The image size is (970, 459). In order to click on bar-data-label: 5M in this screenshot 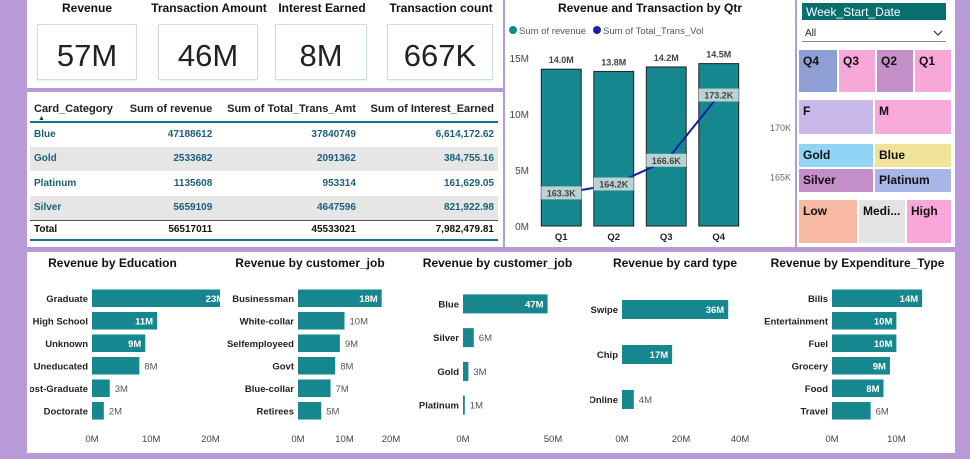, I will do `click(332, 411)`.